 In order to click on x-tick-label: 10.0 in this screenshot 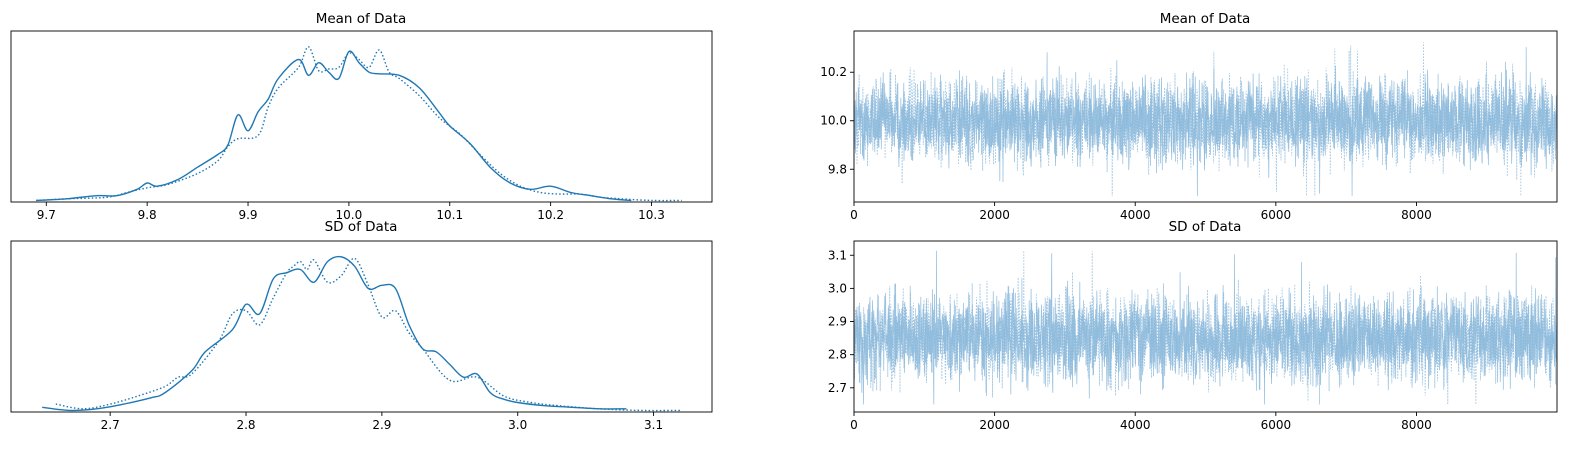, I will do `click(349, 215)`.